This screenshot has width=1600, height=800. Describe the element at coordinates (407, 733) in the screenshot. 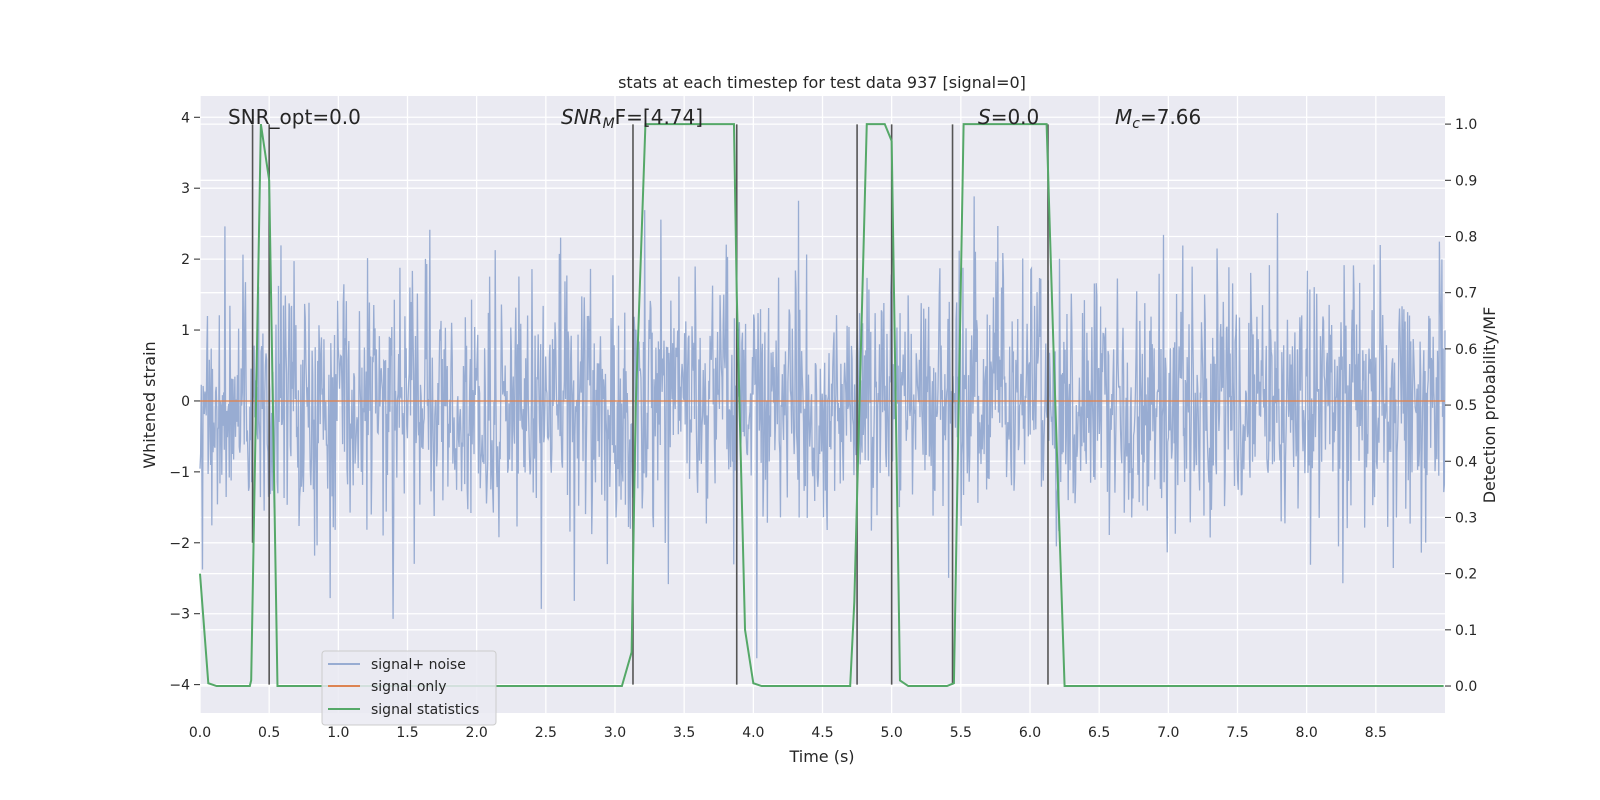

I see `x-tick-label: 1.5` at that location.